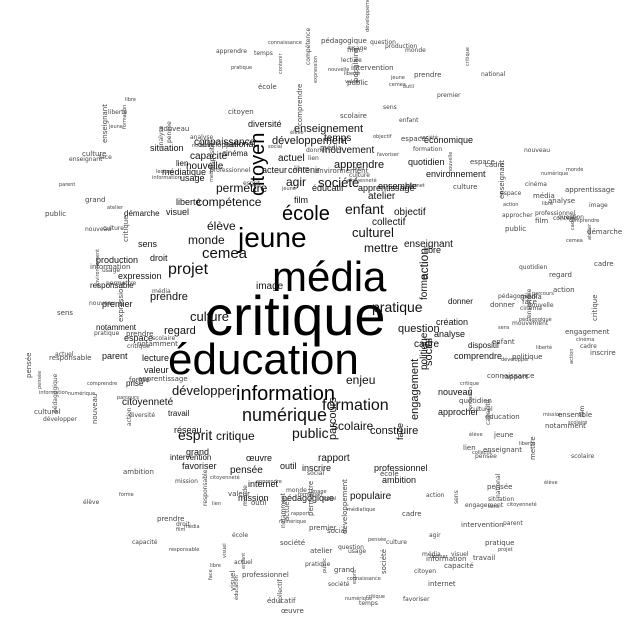 The height and width of the screenshot is (625, 637). I want to click on cloud-word-small: connaissance, so click(364, 579).